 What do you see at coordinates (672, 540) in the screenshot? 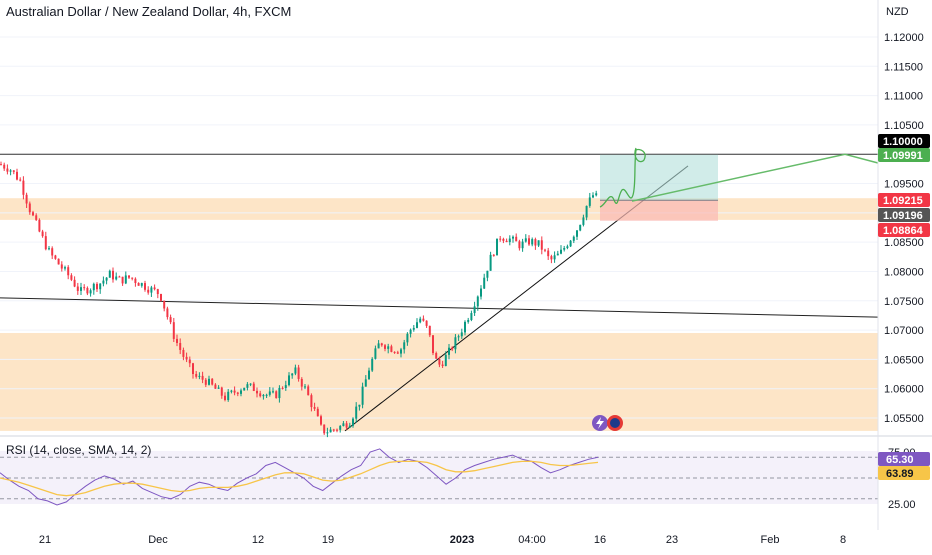
I see `x-tick-label: 23` at bounding box center [672, 540].